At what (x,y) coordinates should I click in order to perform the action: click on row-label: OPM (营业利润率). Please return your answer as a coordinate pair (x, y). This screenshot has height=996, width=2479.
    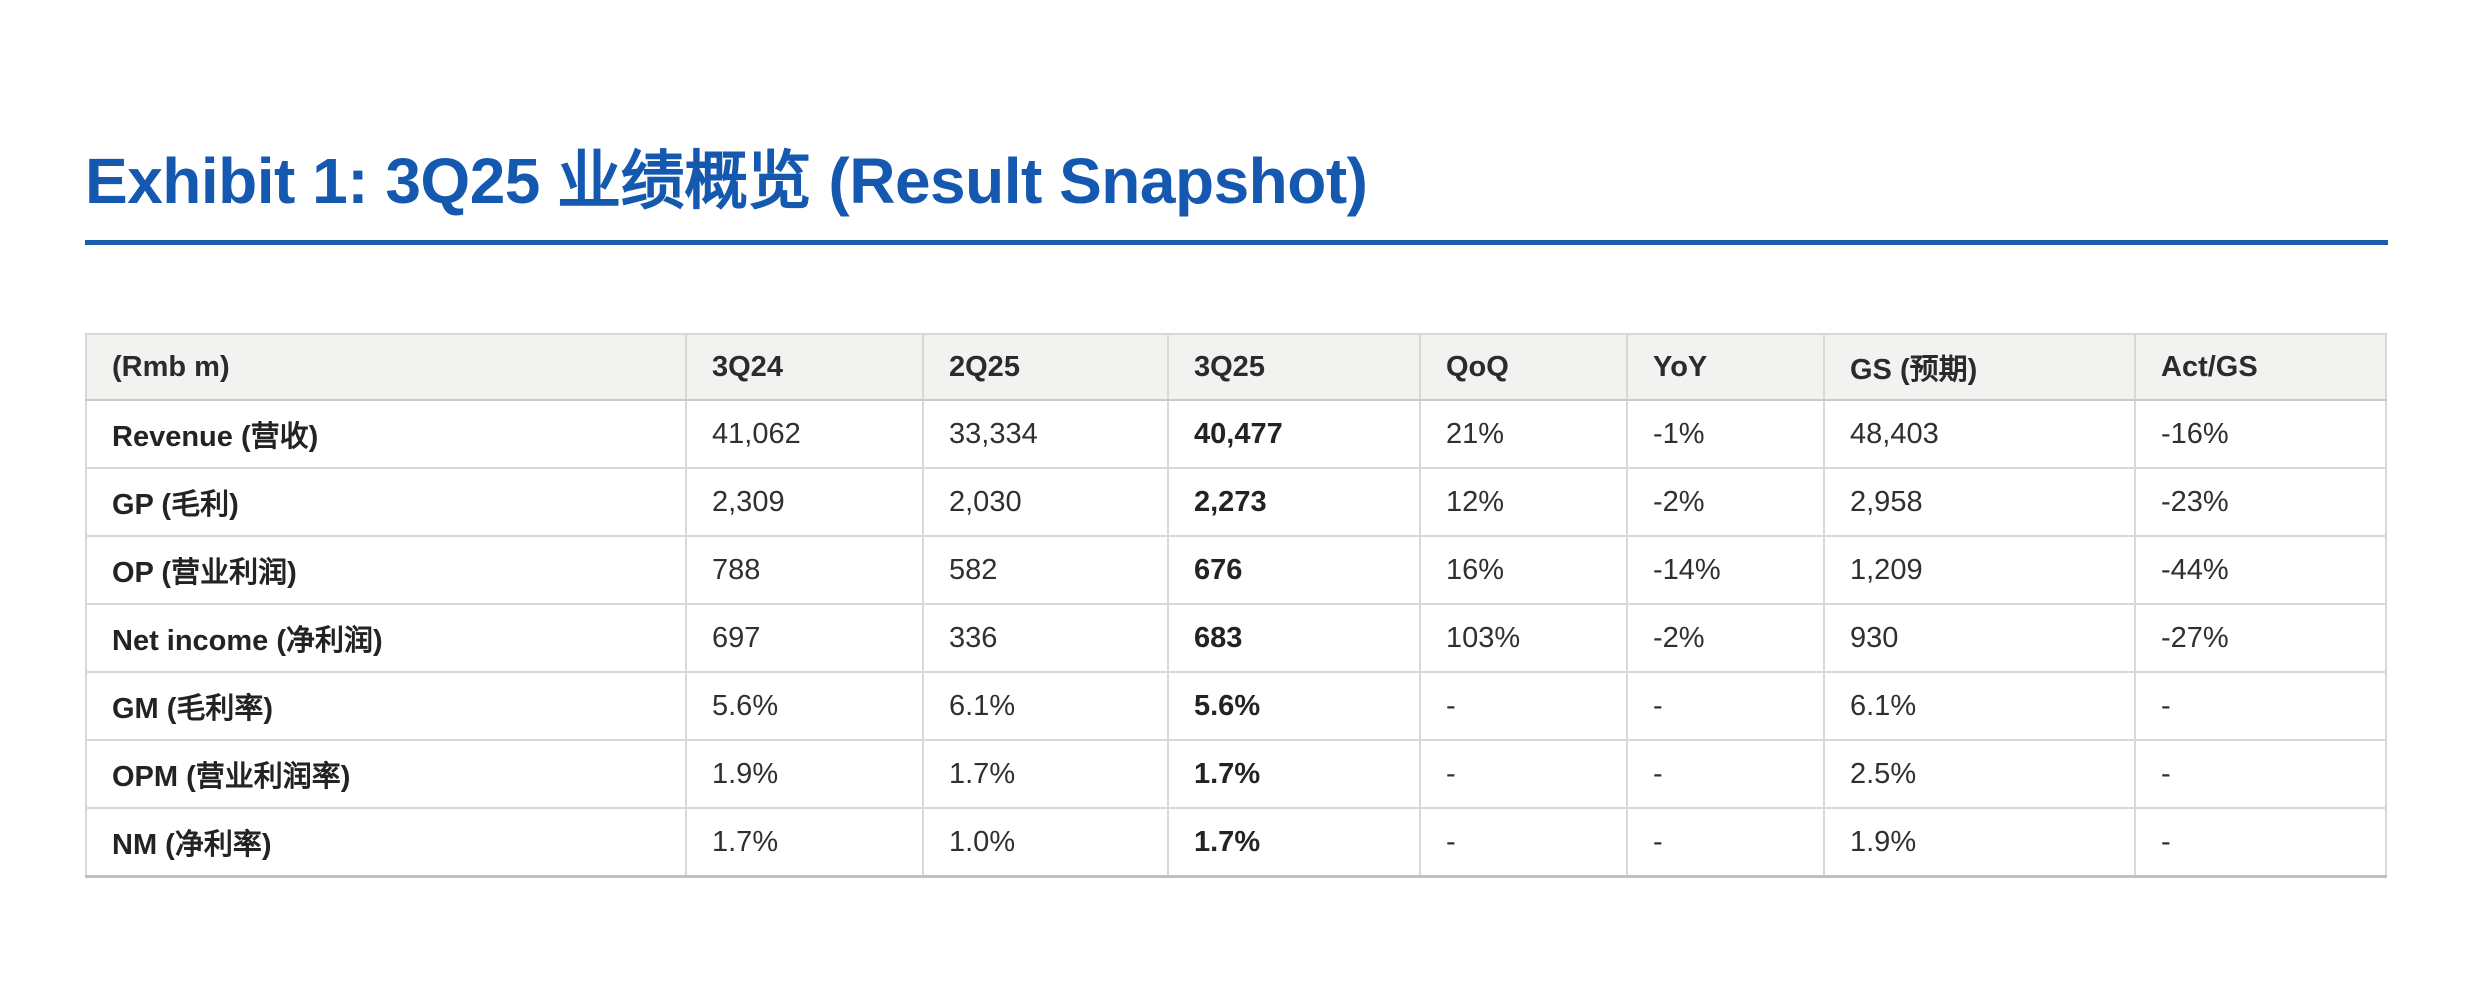
    Looking at the image, I should click on (386, 774).